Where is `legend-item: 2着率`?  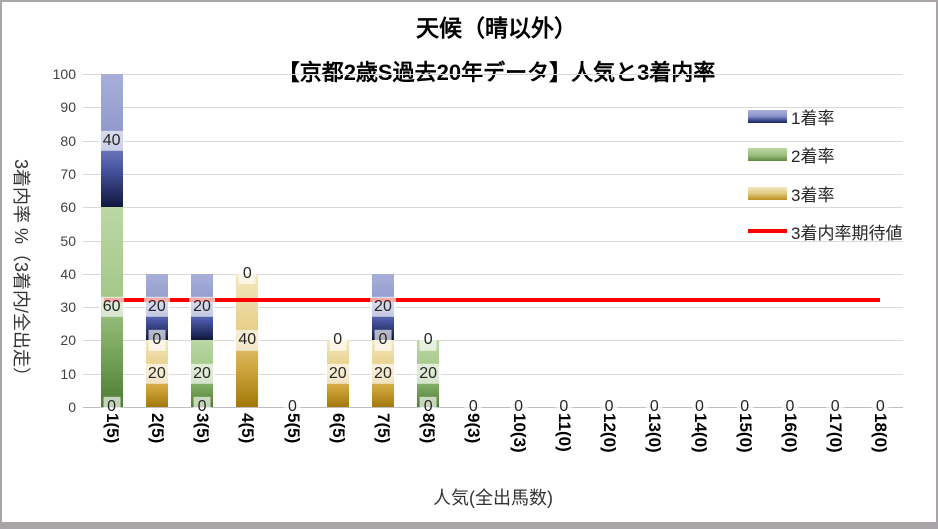
legend-item: 2着率 is located at coordinates (791, 154).